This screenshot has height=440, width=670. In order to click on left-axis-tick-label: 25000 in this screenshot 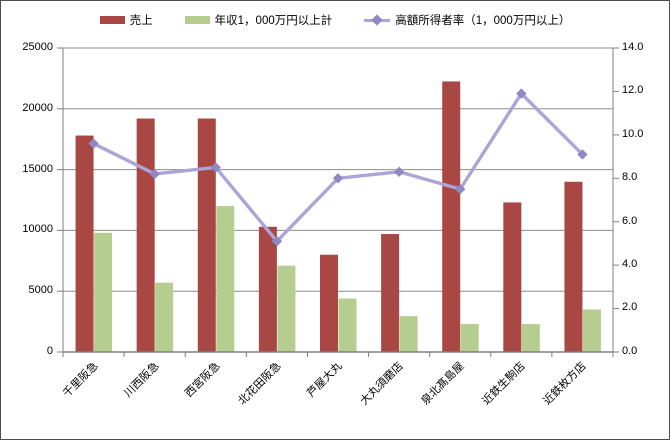, I will do `click(37, 47)`.